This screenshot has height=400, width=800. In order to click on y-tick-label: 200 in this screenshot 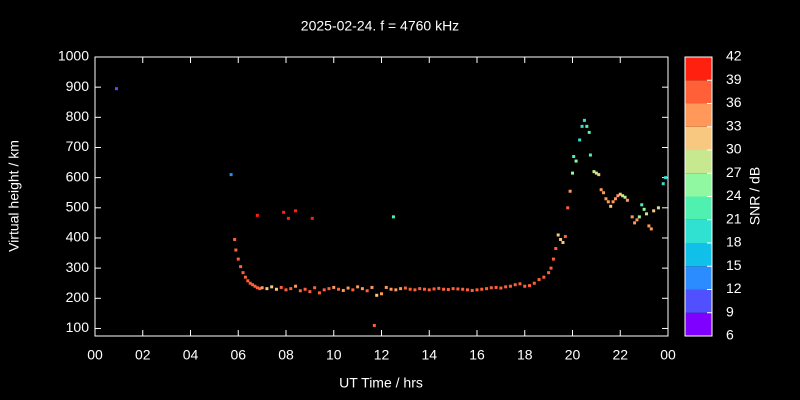, I will do `click(78, 297)`.